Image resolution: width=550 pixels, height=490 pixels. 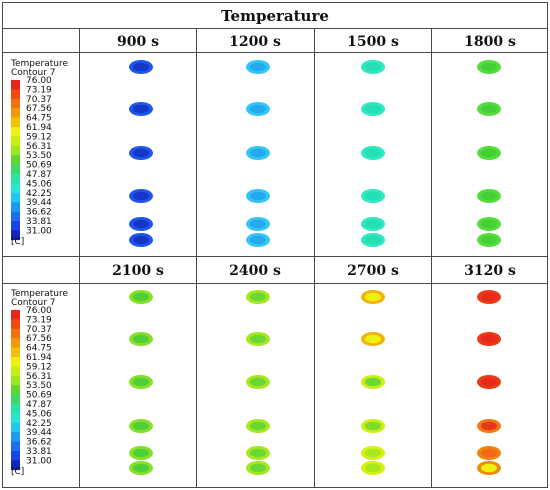 I want to click on legend-tick-label: 70.37, so click(x=39, y=100).